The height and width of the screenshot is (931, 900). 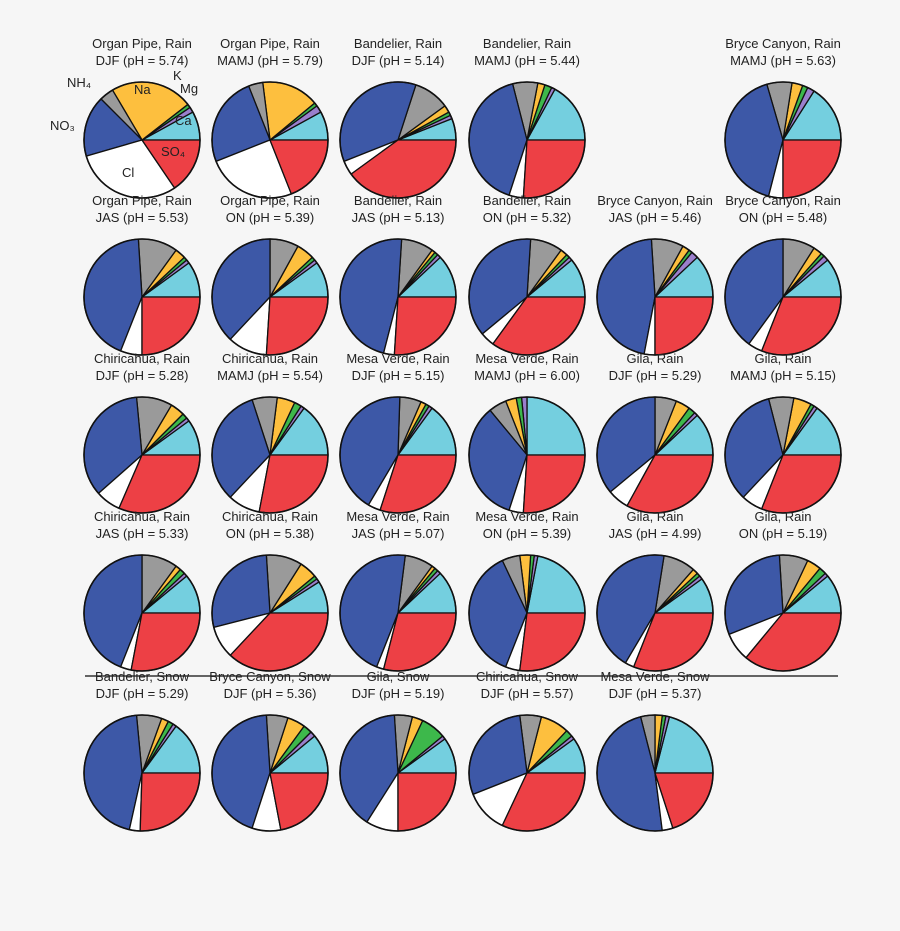 What do you see at coordinates (655, 693) in the screenshot?
I see `pie-subtitle: DJF (pH = 5.37)` at bounding box center [655, 693].